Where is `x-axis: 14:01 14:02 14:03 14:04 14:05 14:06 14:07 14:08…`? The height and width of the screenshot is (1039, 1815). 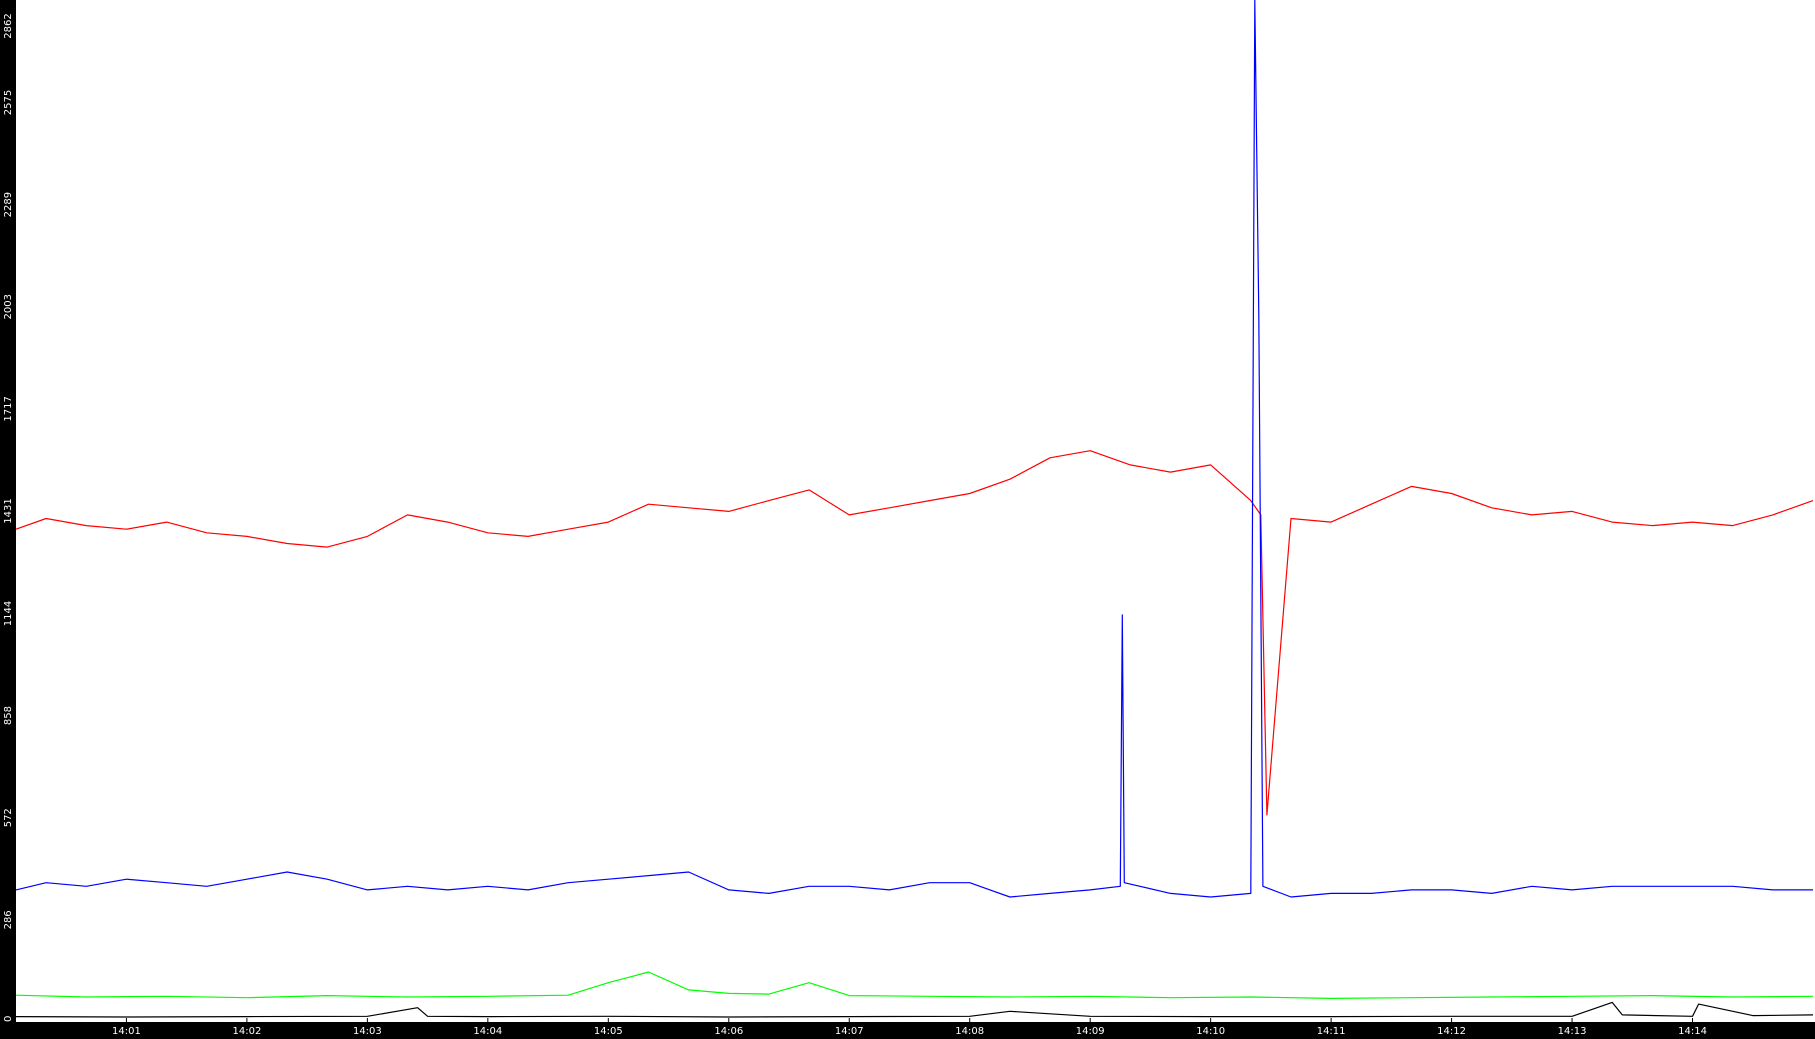
x-axis: 14:01 14:02 14:03 14:04 14:05 14:06 14:07 14:08… is located at coordinates (909, 1027).